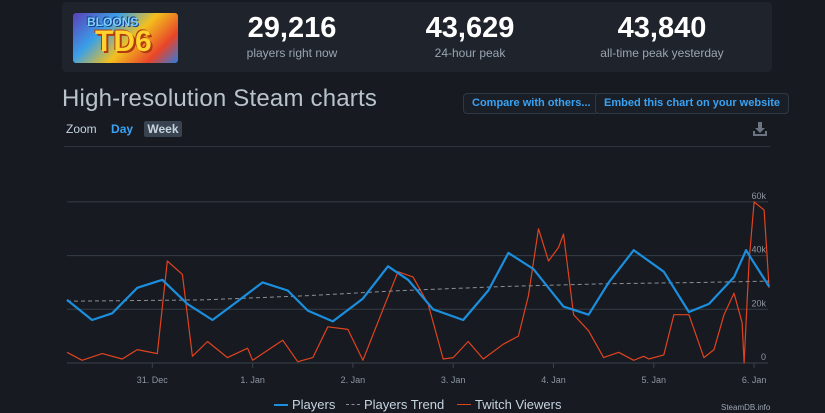 The image size is (825, 413). Describe the element at coordinates (220, 98) in the screenshot. I see `page-title: High-resolution Steam charts` at that location.